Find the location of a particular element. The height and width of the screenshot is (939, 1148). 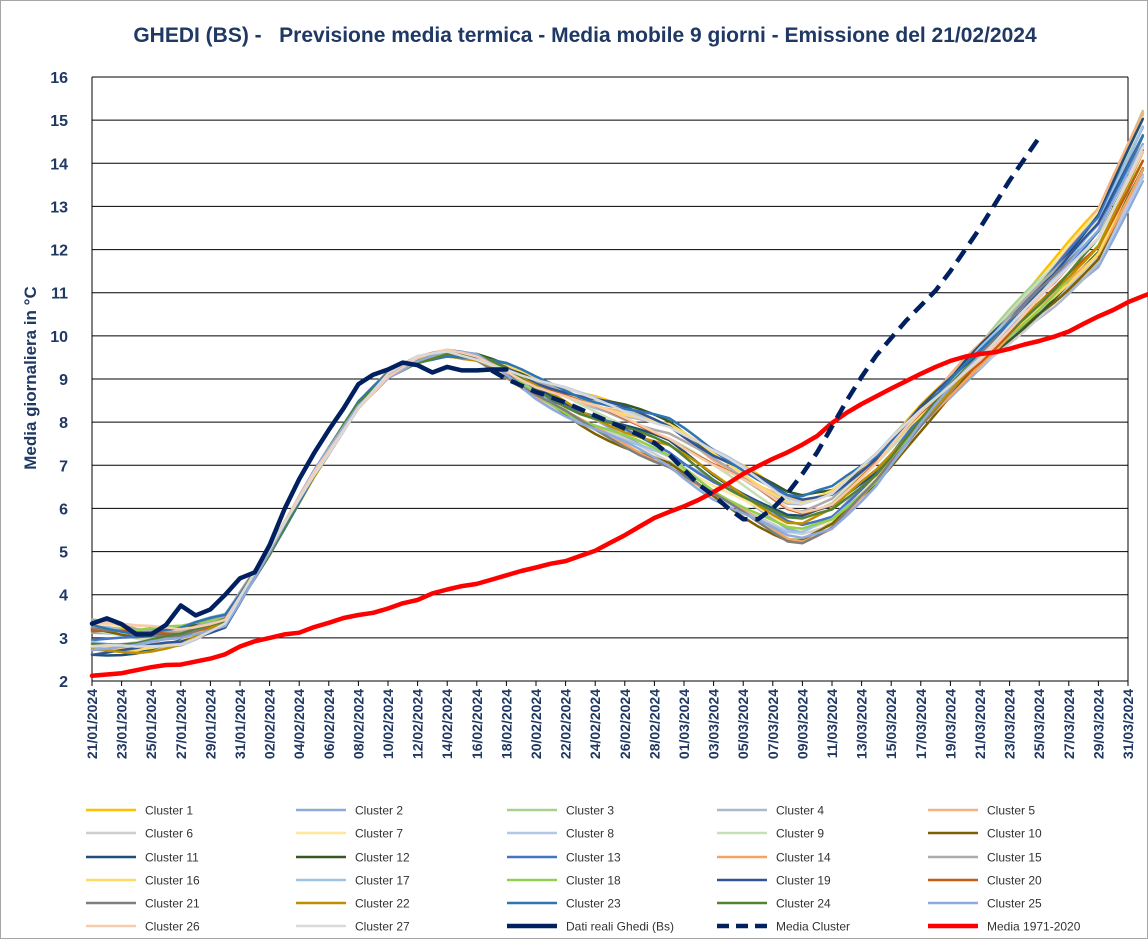

legend-label-cluster-15: Cluster 15 is located at coordinates (1014, 858).